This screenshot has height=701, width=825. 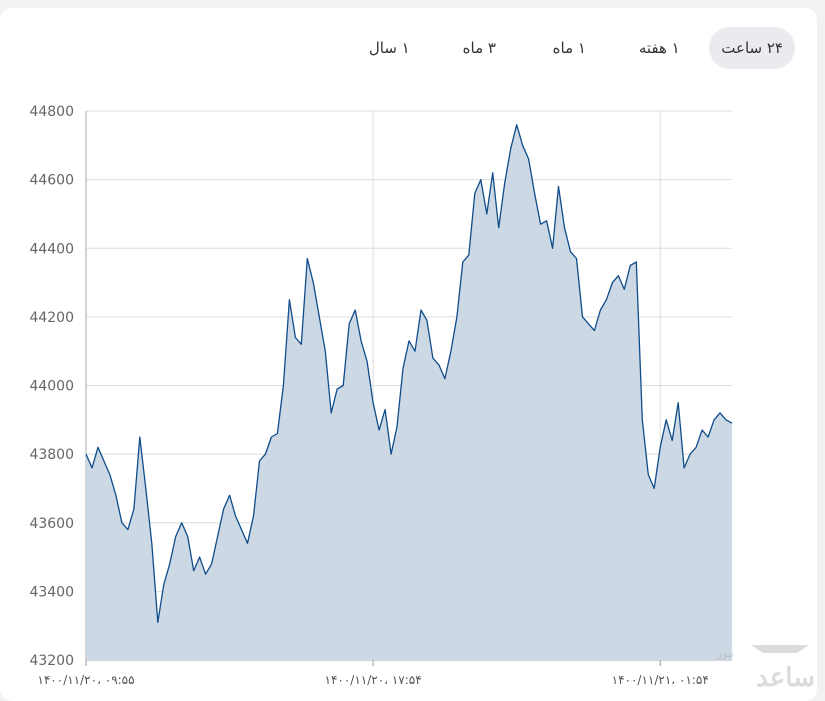 I want to click on period-tabs: ۲۴ ساعت ۱ هفته ۱ ماه ۳ ماه ۱ سال, so click(x=572, y=48).